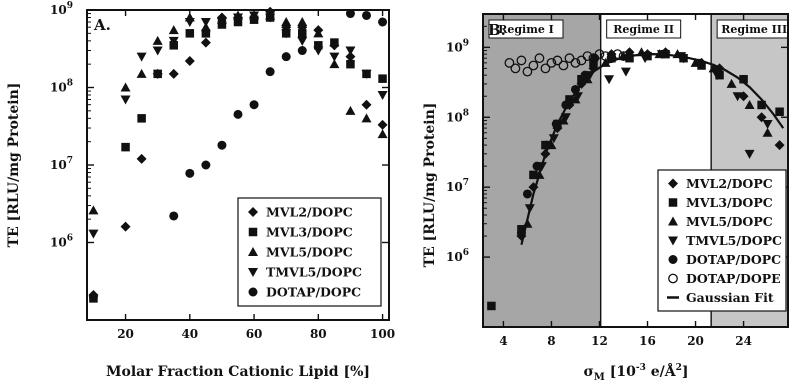  I want to click on chart-b-regime-3-label-box, so click(752, 29).